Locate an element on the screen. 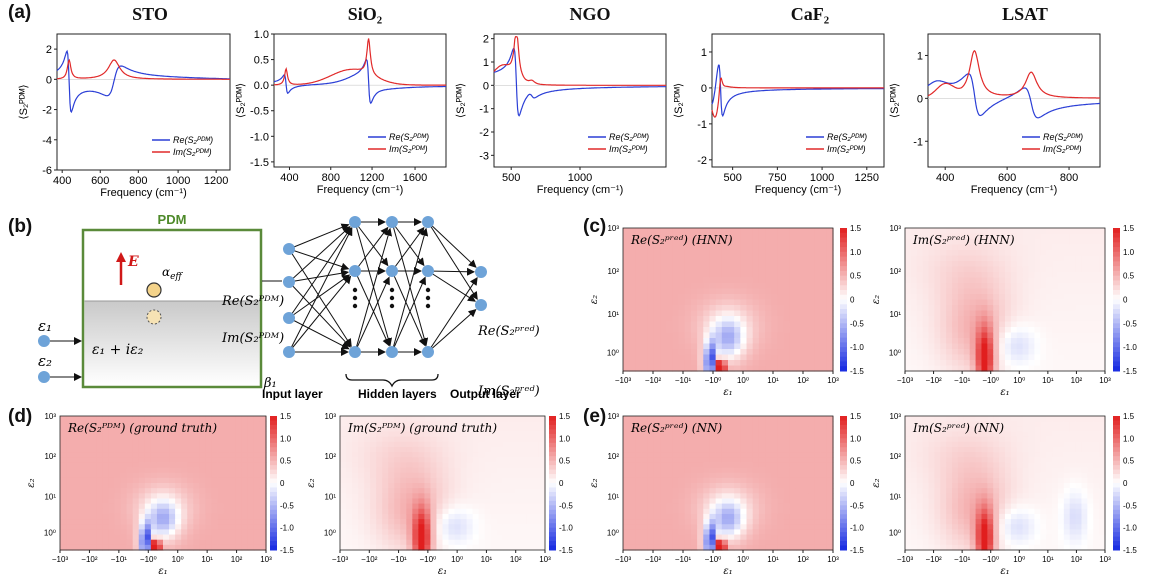 The width and height of the screenshot is (1152, 582). x-tick-label: 750 is located at coordinates (777, 178).